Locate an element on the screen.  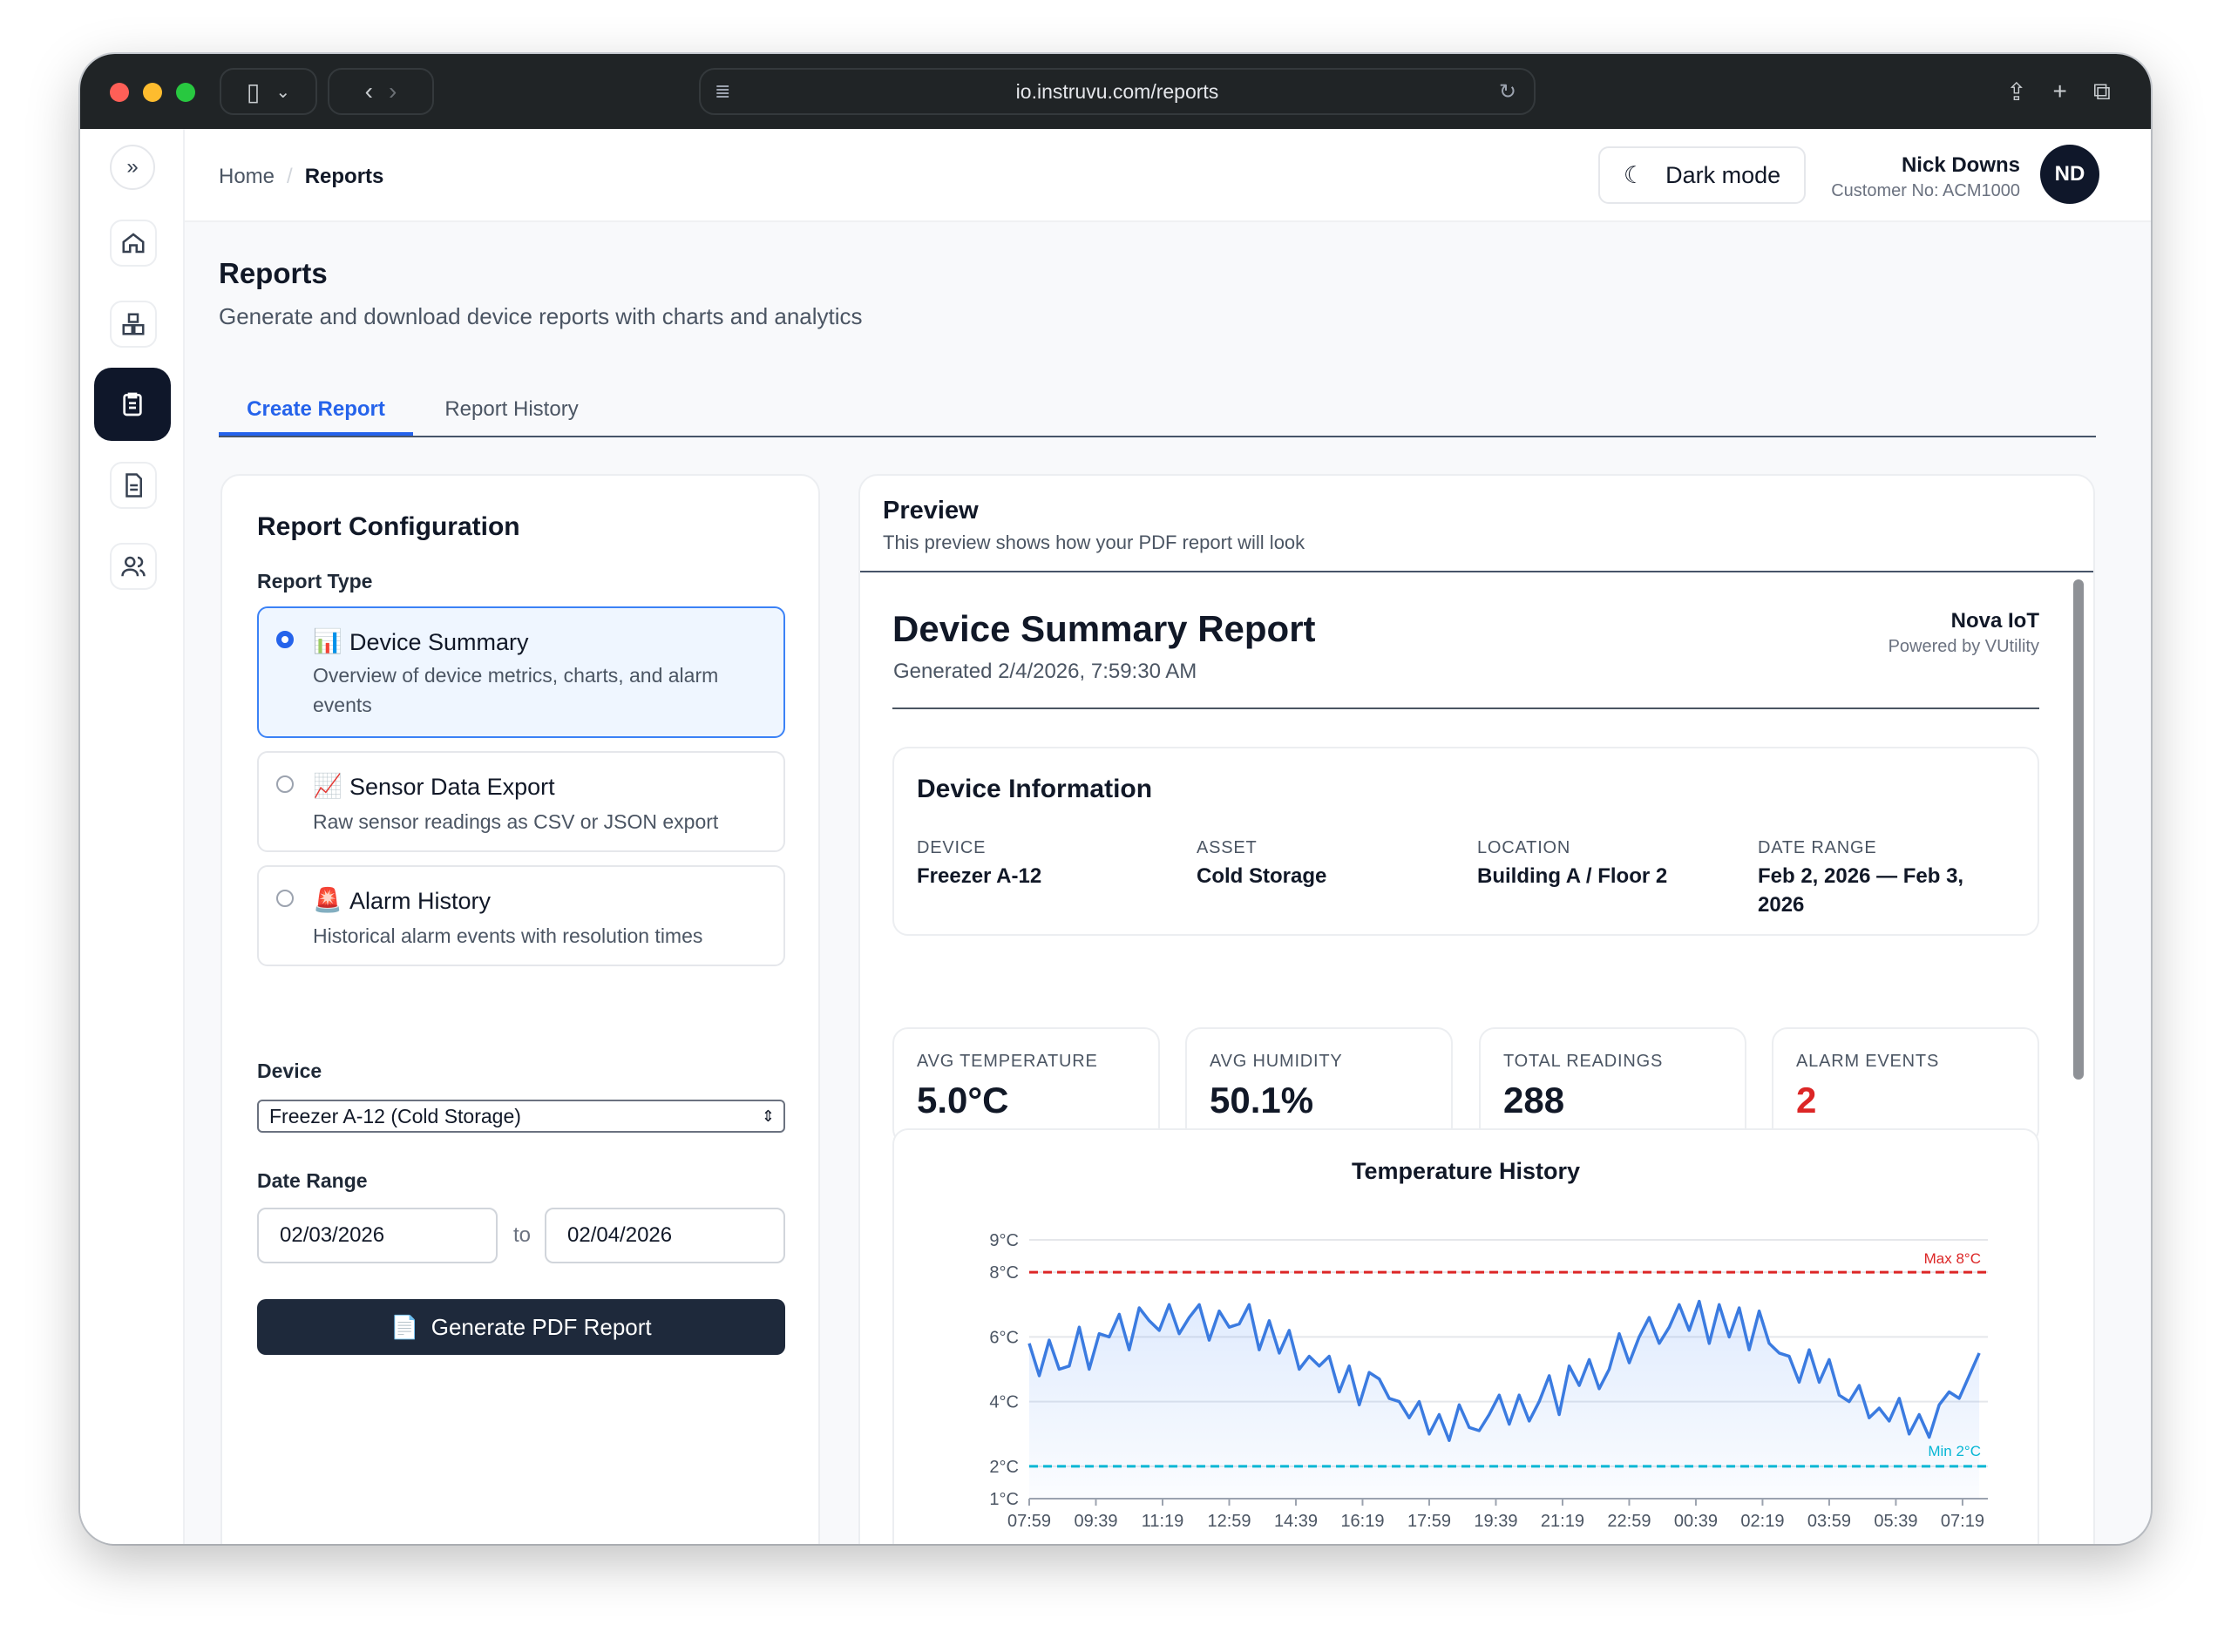
new-tab-icon: + is located at coordinates (2059, 91).